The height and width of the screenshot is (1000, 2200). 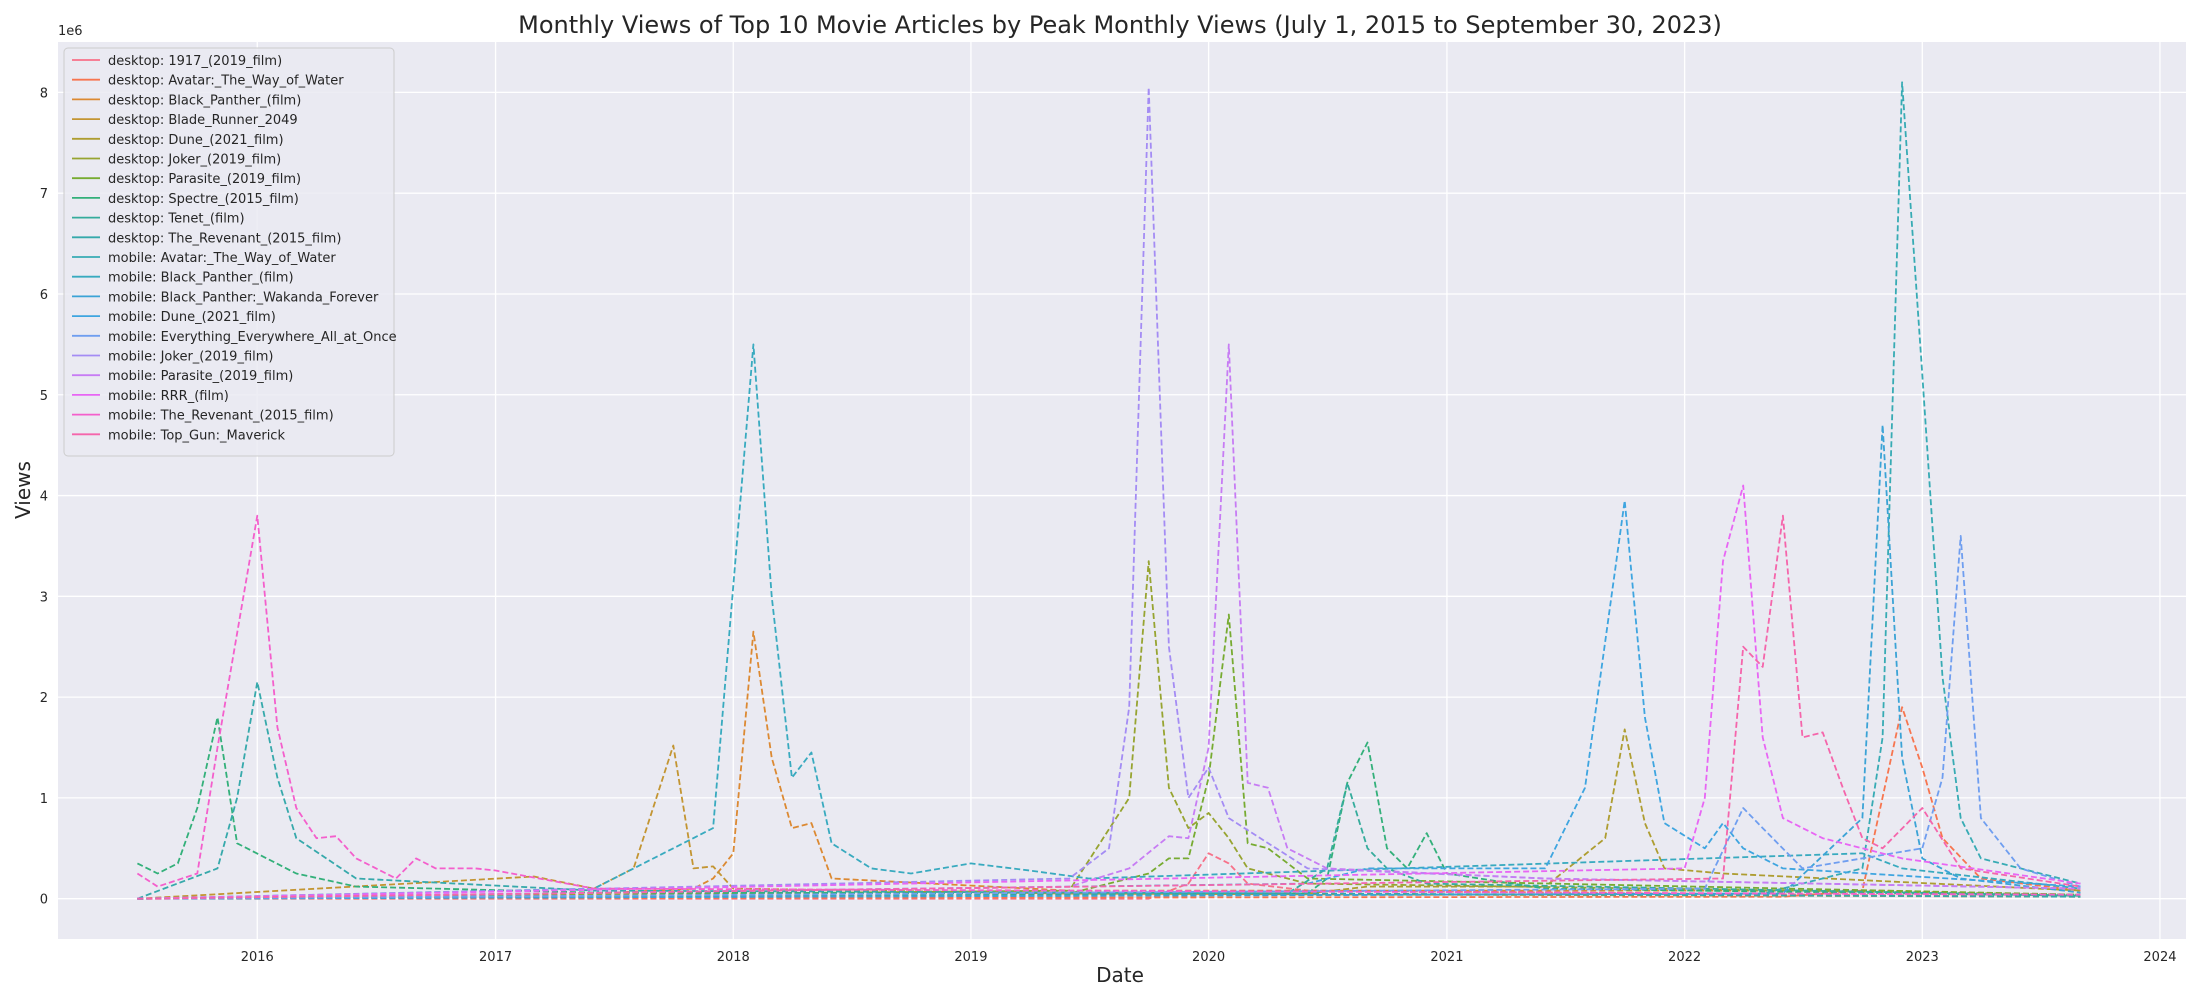 What do you see at coordinates (1684, 957) in the screenshot?
I see `x-tick-label: 2022` at bounding box center [1684, 957].